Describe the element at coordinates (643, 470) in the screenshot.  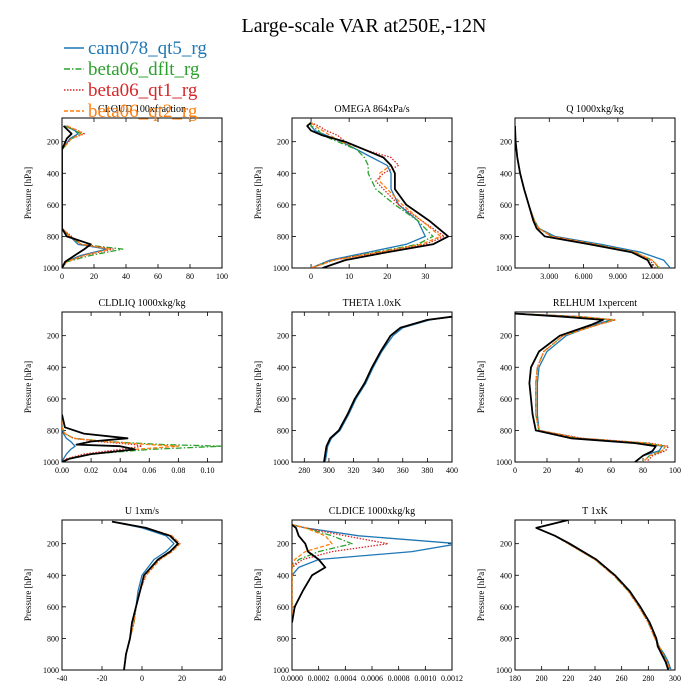
I see `x-tick-label: 80` at that location.